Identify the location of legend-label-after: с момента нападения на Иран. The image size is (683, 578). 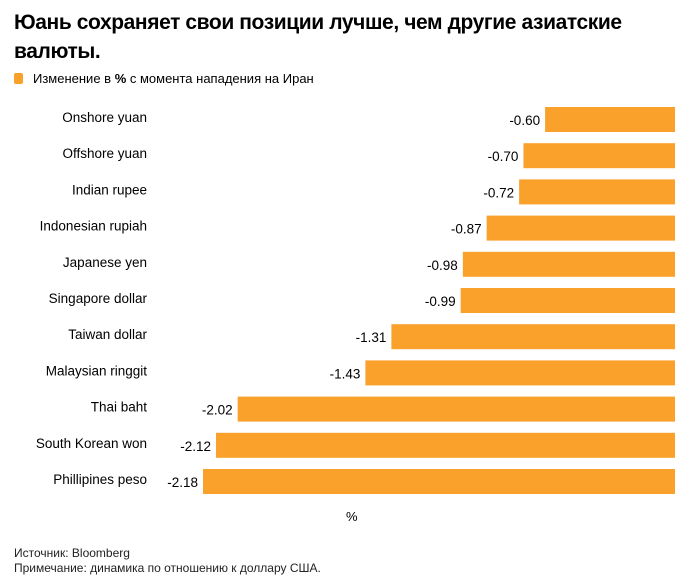
(220, 78).